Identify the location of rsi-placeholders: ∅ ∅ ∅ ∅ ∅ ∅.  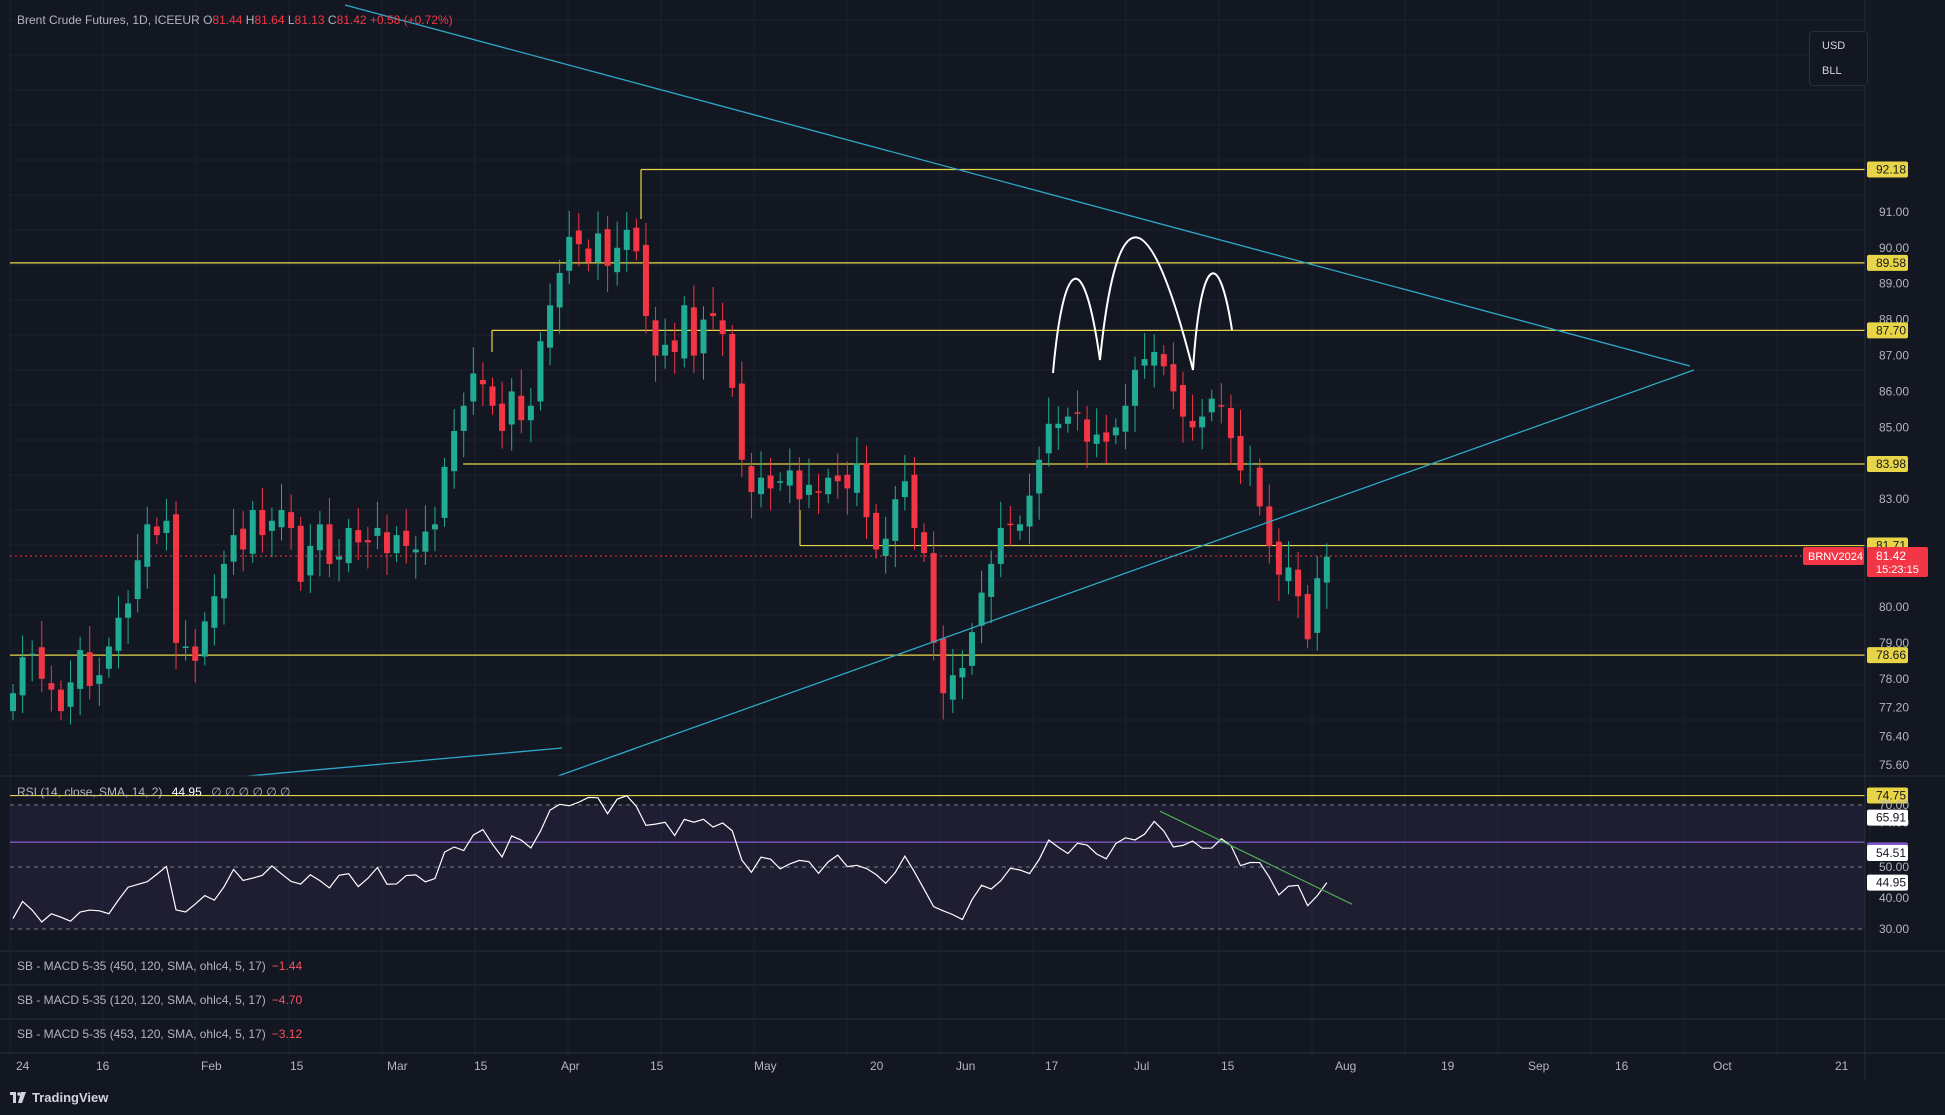
(251, 792).